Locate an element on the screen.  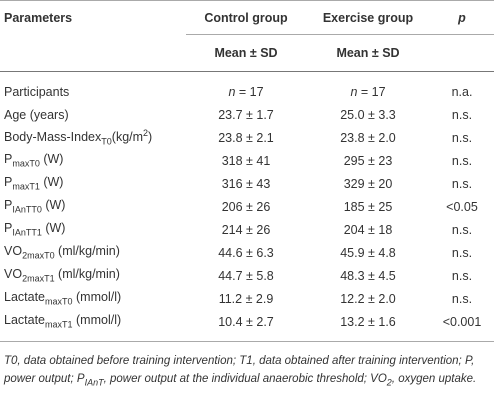
text: n.a. is located at coordinates (462, 91).